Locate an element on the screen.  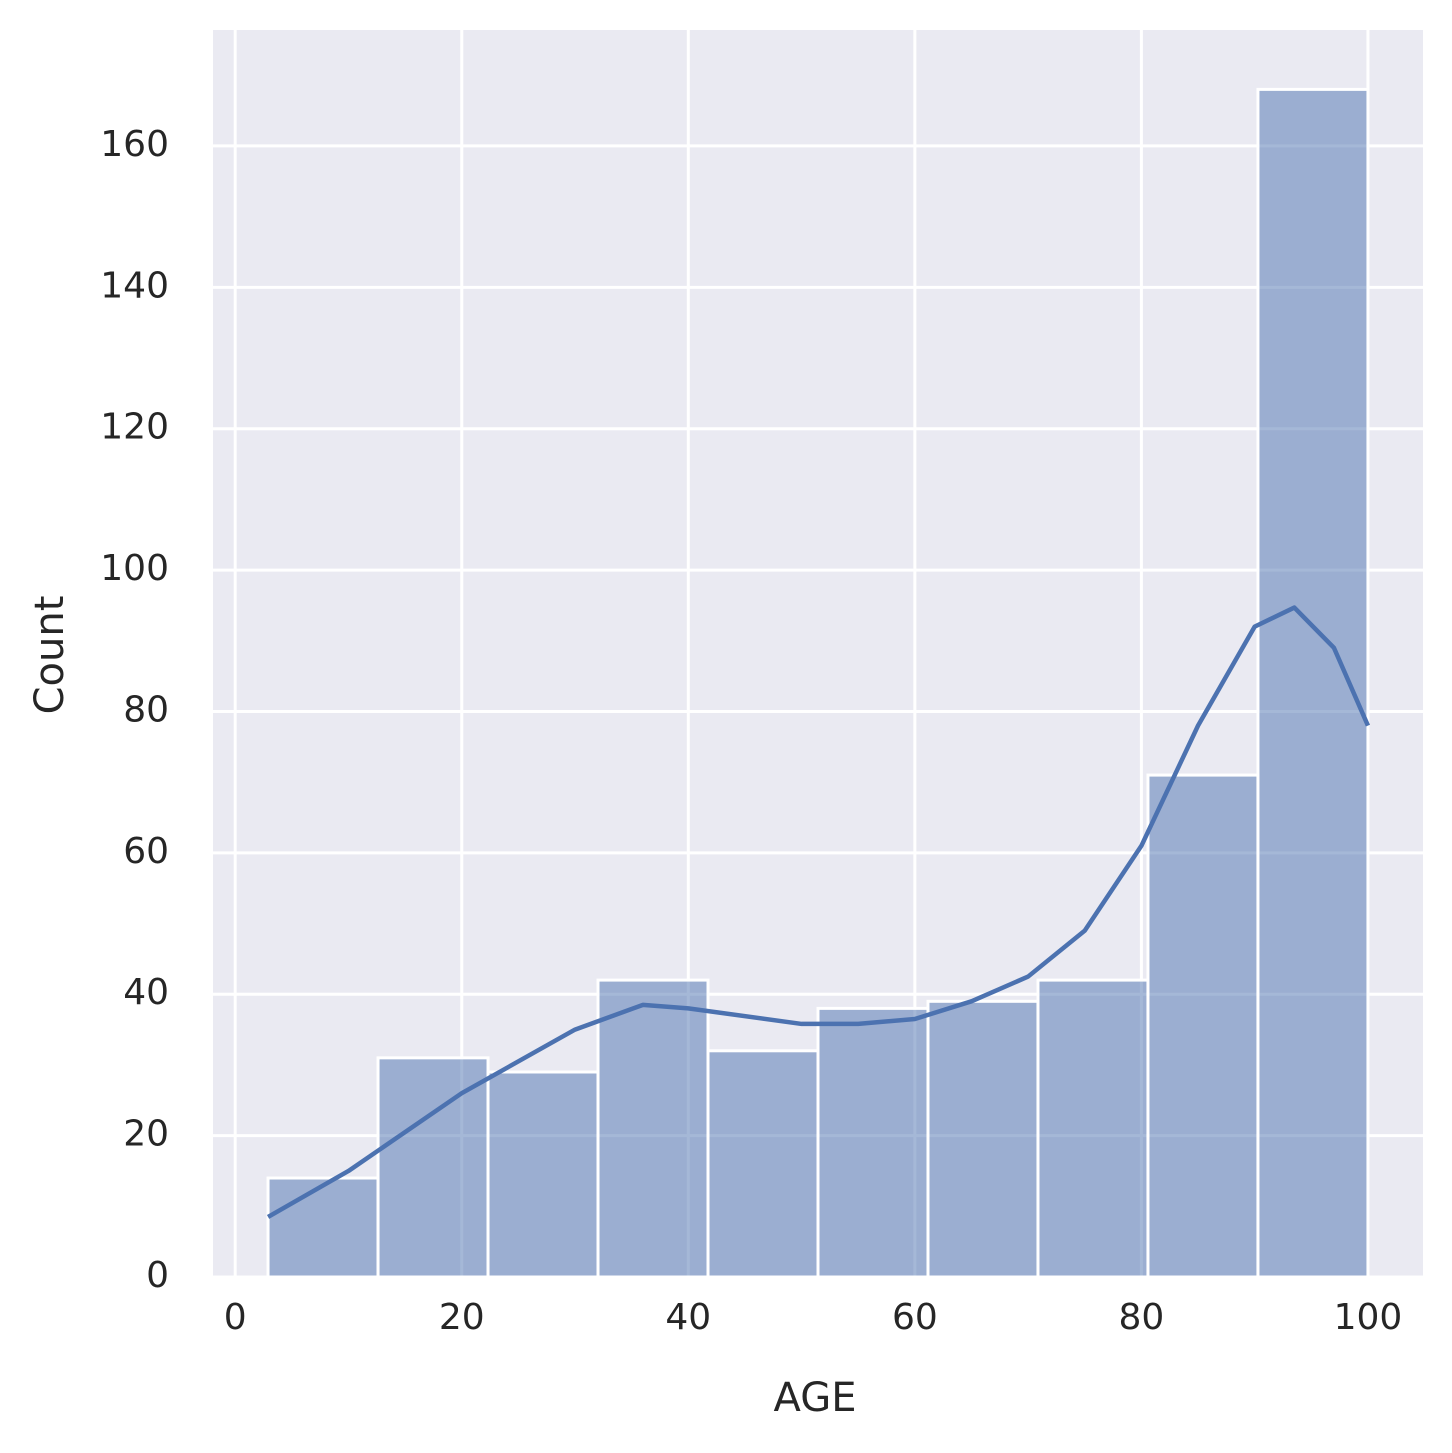
x-tick-label: 60 is located at coordinates (915, 1317).